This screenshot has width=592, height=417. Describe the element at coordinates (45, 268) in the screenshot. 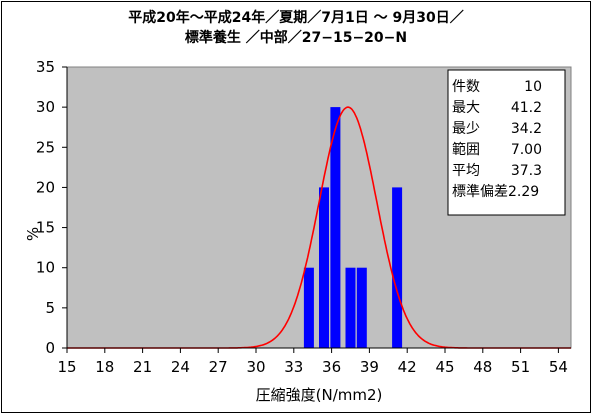

I see `y-tick-label-10: 10` at that location.